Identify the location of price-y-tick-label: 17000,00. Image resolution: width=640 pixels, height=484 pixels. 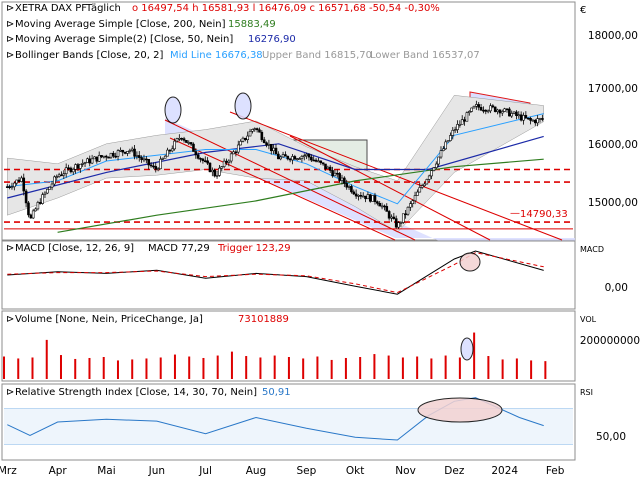
(613, 89).